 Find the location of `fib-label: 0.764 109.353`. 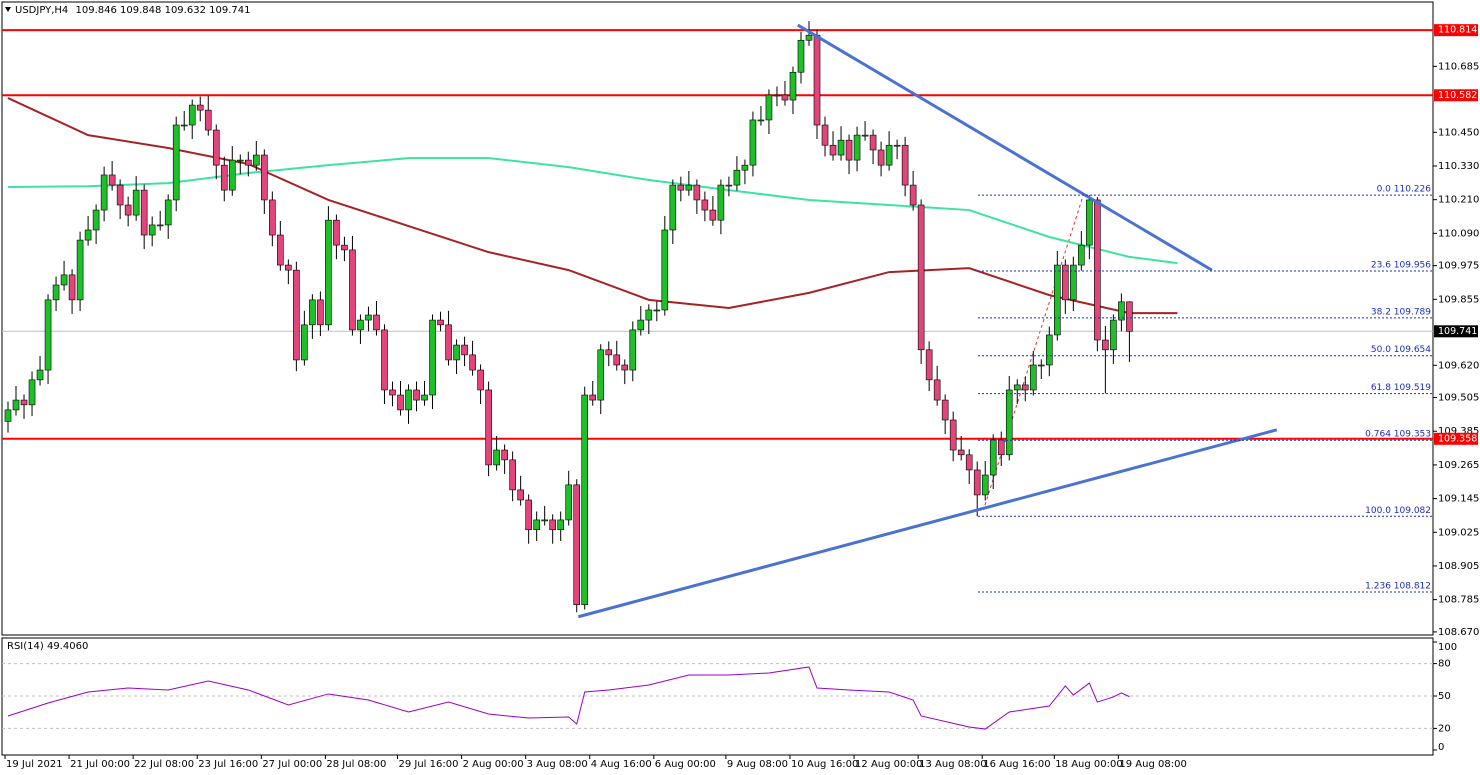

fib-label: 0.764 109.353 is located at coordinates (1398, 435).